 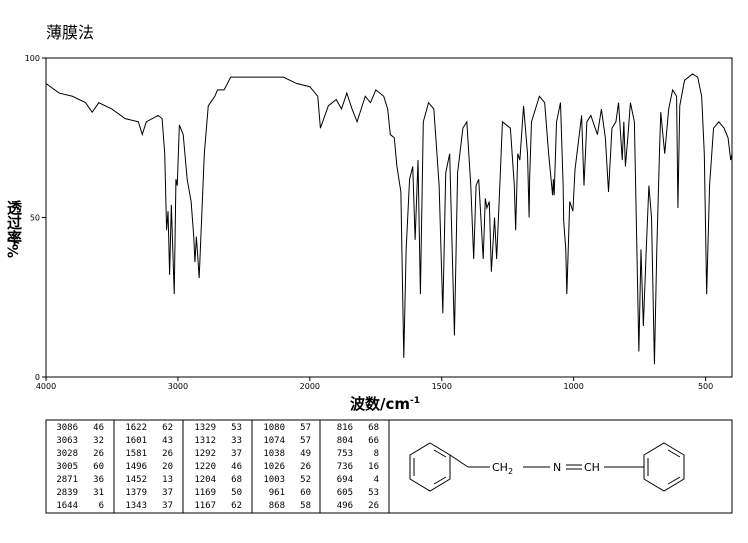 I want to click on peak-wavenumber: 1329, so click(x=205, y=428).